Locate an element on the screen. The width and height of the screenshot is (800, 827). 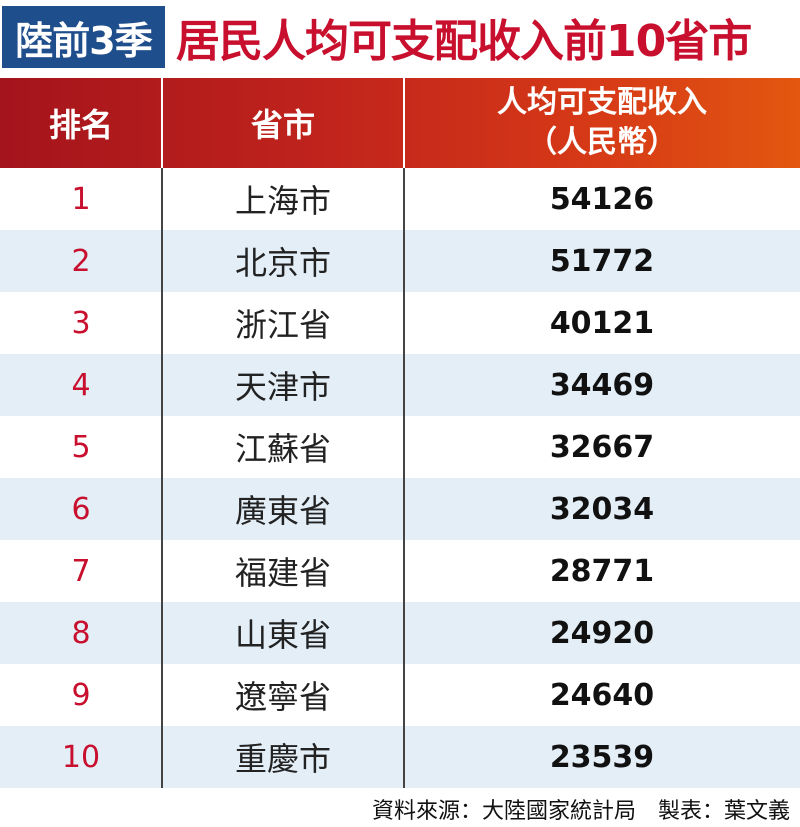
province-cell: 天津市 is located at coordinates (282, 387).